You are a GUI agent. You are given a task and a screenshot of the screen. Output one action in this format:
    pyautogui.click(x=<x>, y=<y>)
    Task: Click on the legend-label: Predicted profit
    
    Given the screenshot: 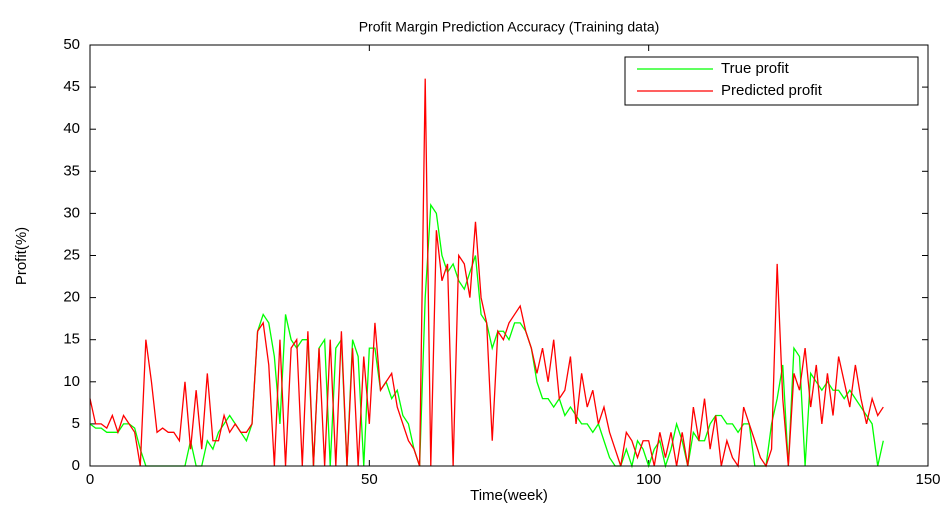 What is the action you would take?
    pyautogui.click(x=772, y=90)
    